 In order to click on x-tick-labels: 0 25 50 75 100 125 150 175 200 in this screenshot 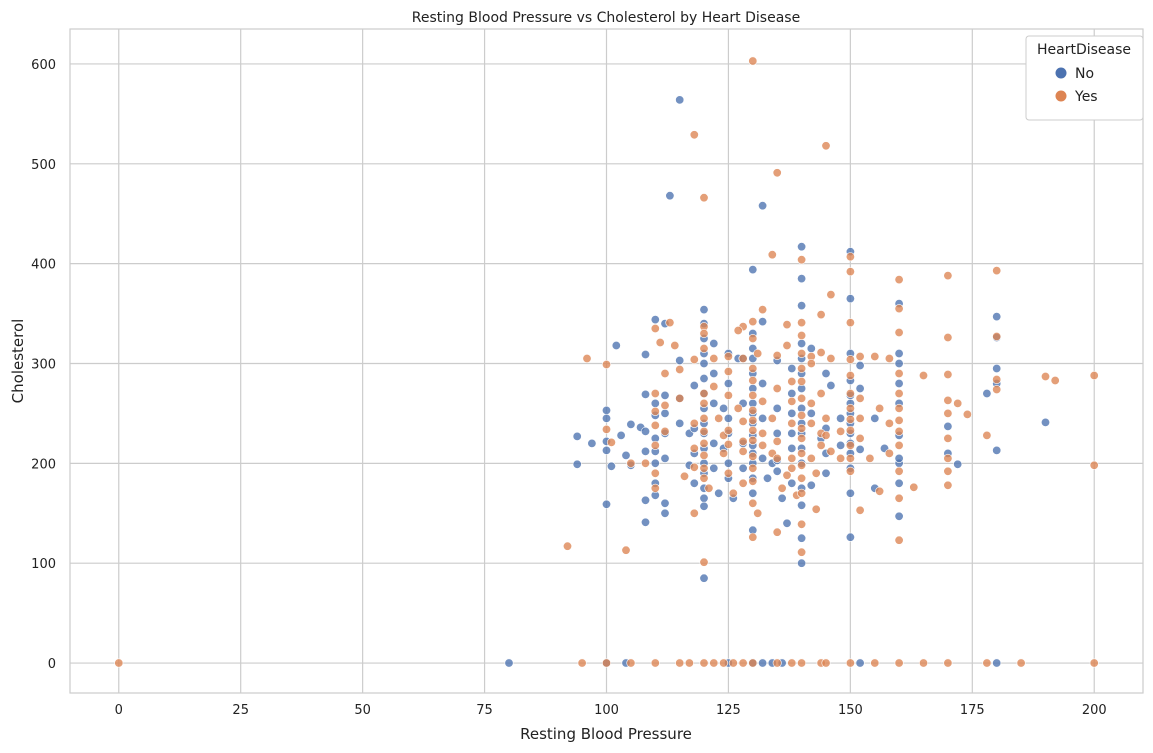, I will do `click(611, 710)`.